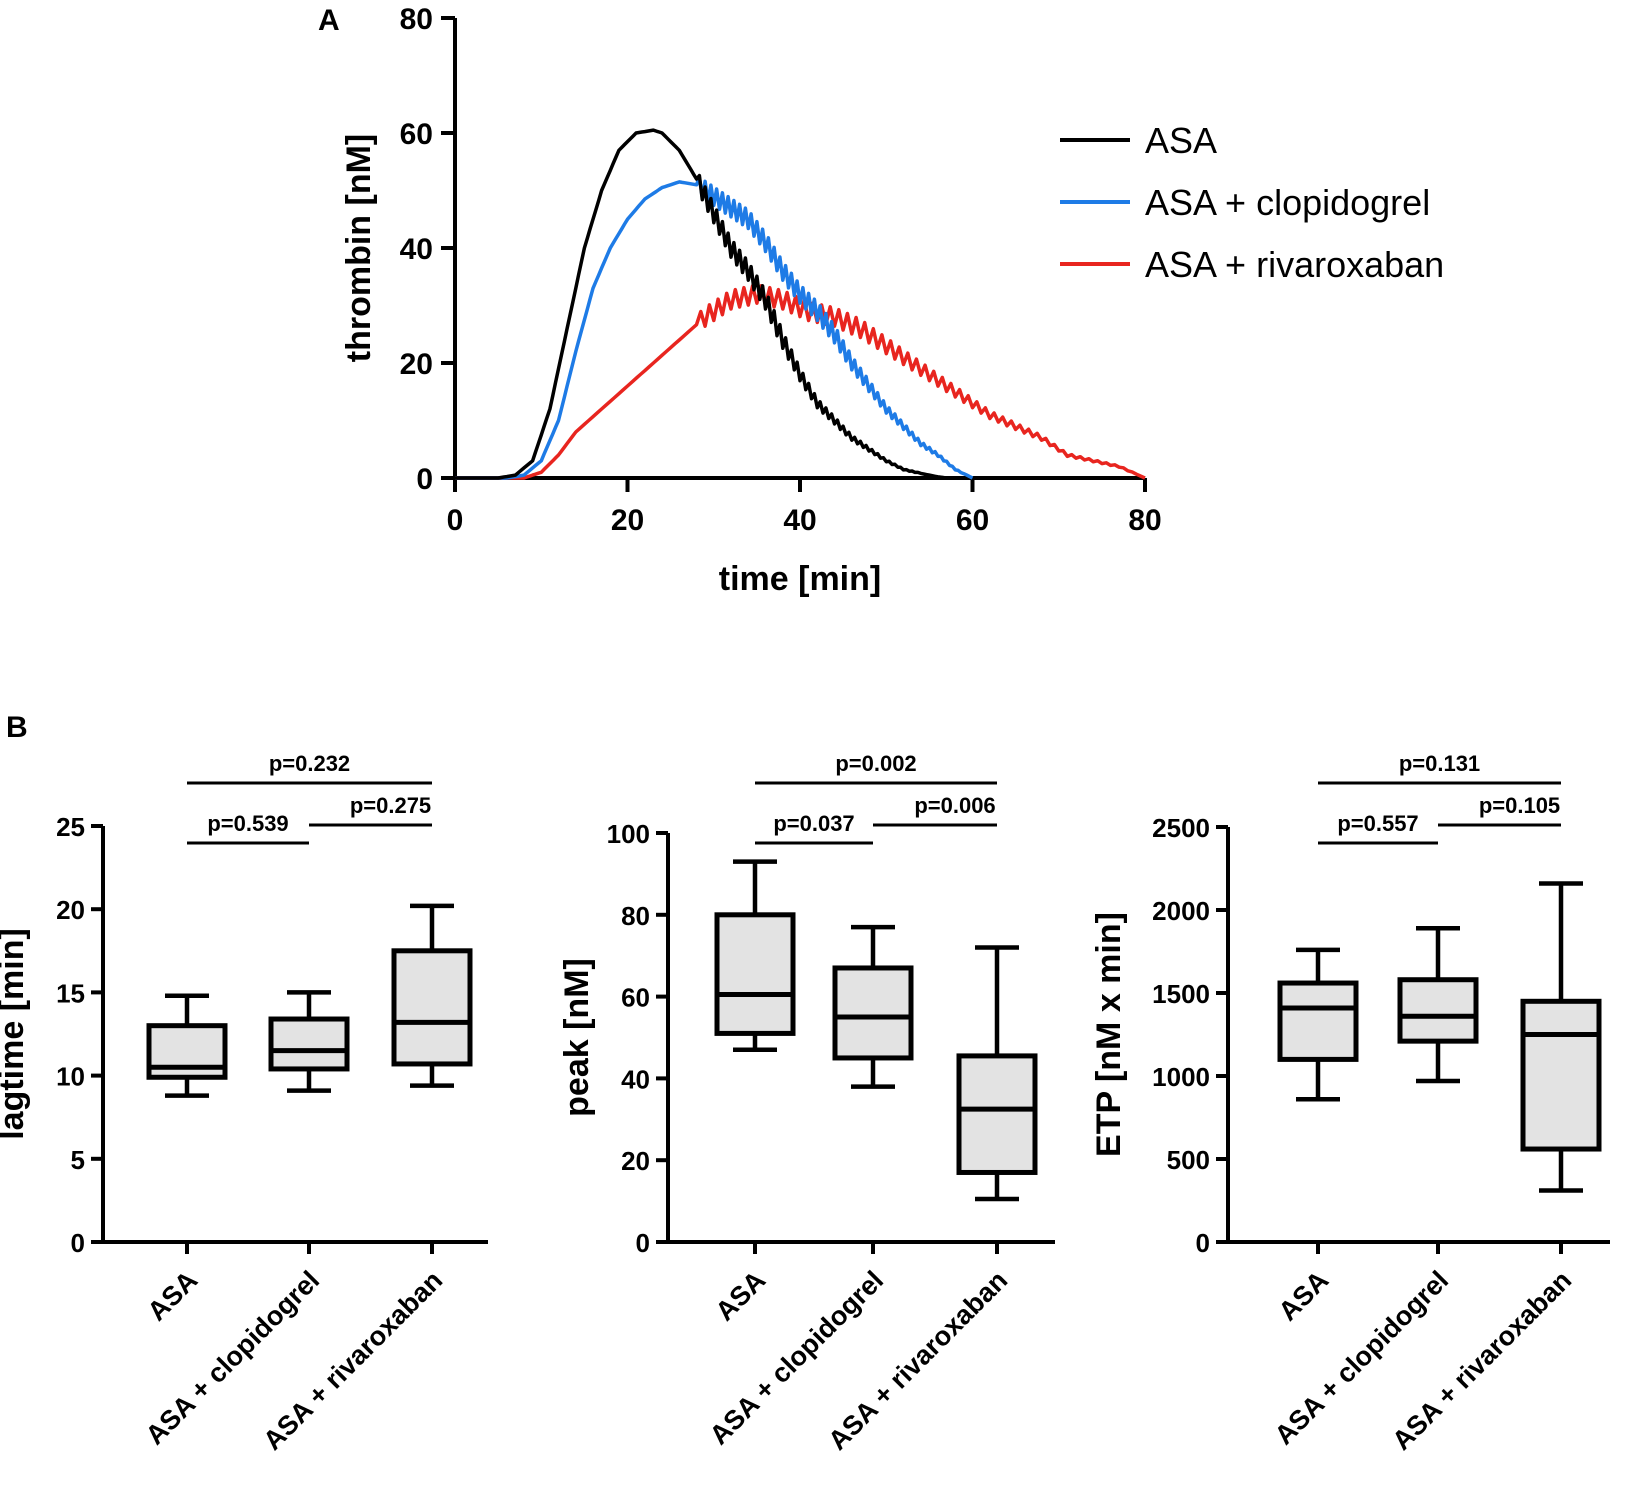 Image resolution: width=1650 pixels, height=1490 pixels. I want to click on y-tick-label: 15, so click(70, 993).